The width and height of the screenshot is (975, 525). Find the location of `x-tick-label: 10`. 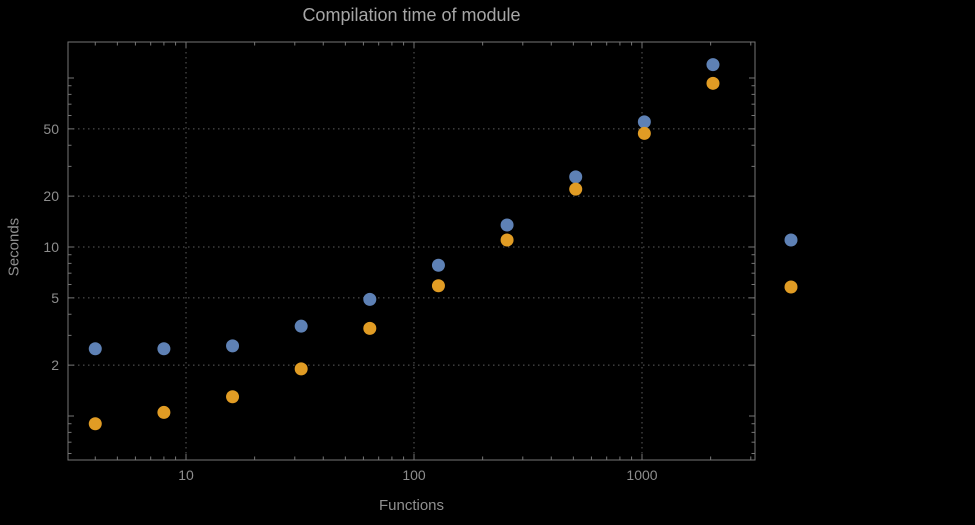

x-tick-label: 10 is located at coordinates (186, 475).